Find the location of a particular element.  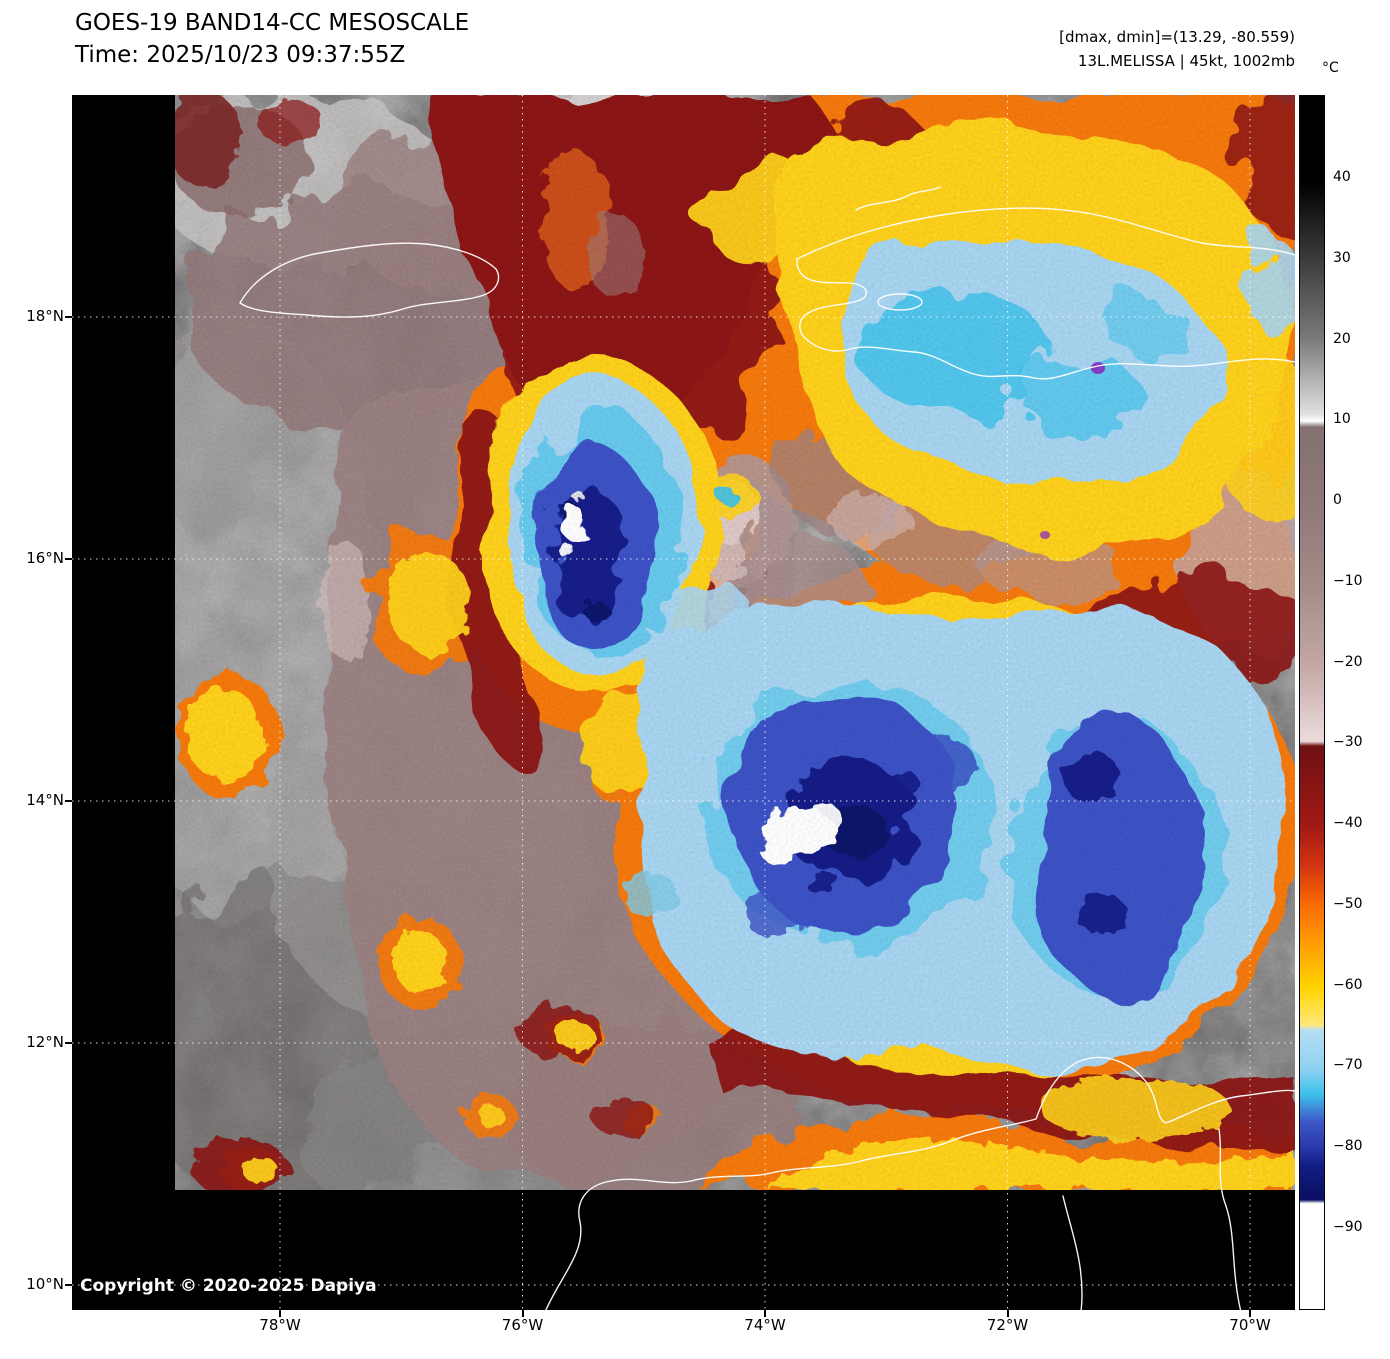

lon-axis-label: 78°W is located at coordinates (280, 1325).